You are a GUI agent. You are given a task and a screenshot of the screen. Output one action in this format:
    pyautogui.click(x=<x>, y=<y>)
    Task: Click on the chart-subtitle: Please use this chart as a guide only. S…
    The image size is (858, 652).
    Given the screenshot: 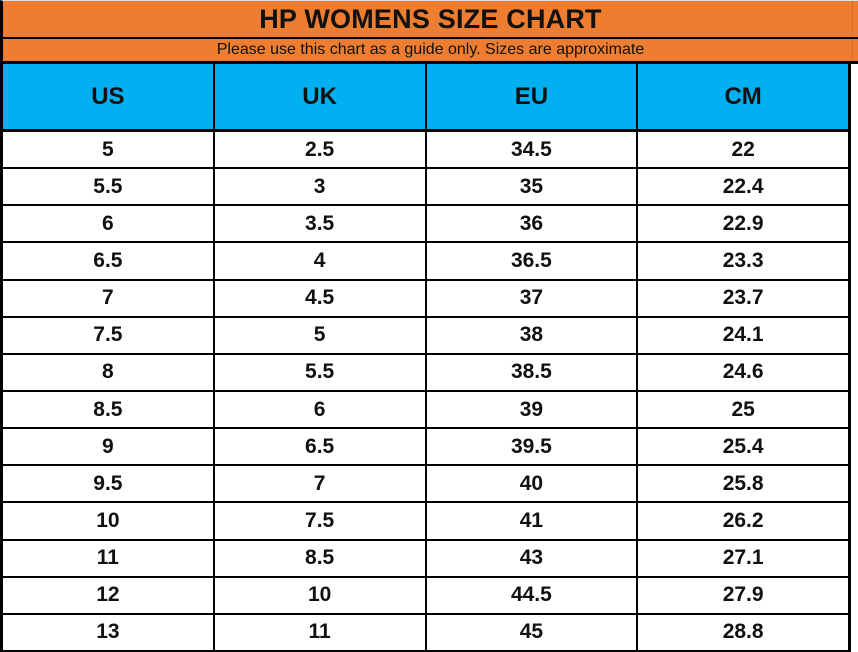 What is the action you would take?
    pyautogui.click(x=430, y=49)
    